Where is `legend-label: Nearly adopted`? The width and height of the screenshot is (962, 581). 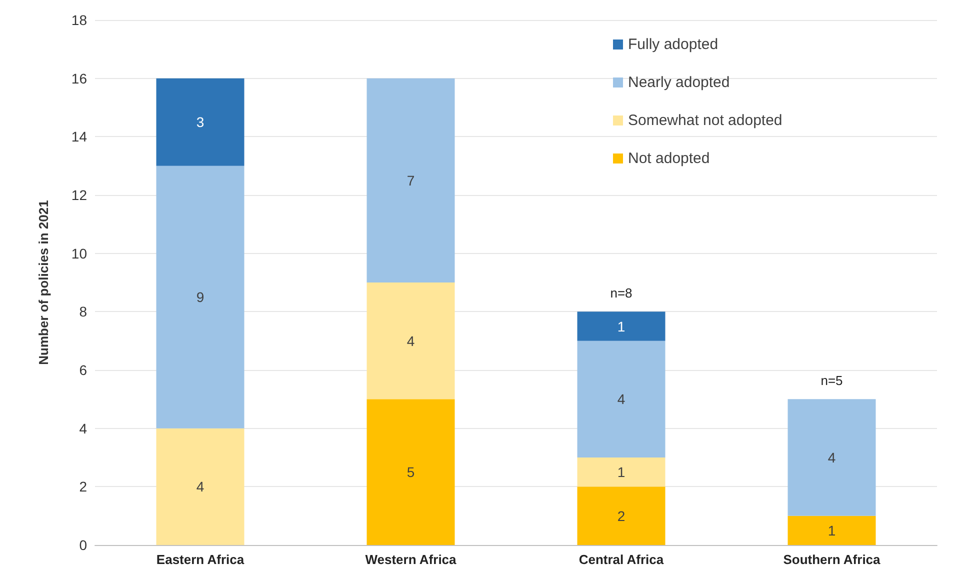
legend-label: Nearly adopted is located at coordinates (679, 82).